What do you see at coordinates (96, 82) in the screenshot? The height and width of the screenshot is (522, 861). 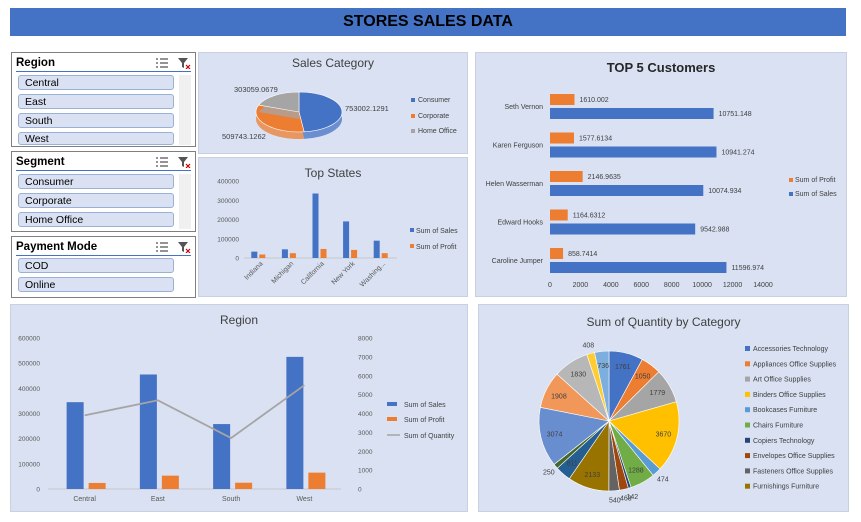 I see `region-item-central: Central` at bounding box center [96, 82].